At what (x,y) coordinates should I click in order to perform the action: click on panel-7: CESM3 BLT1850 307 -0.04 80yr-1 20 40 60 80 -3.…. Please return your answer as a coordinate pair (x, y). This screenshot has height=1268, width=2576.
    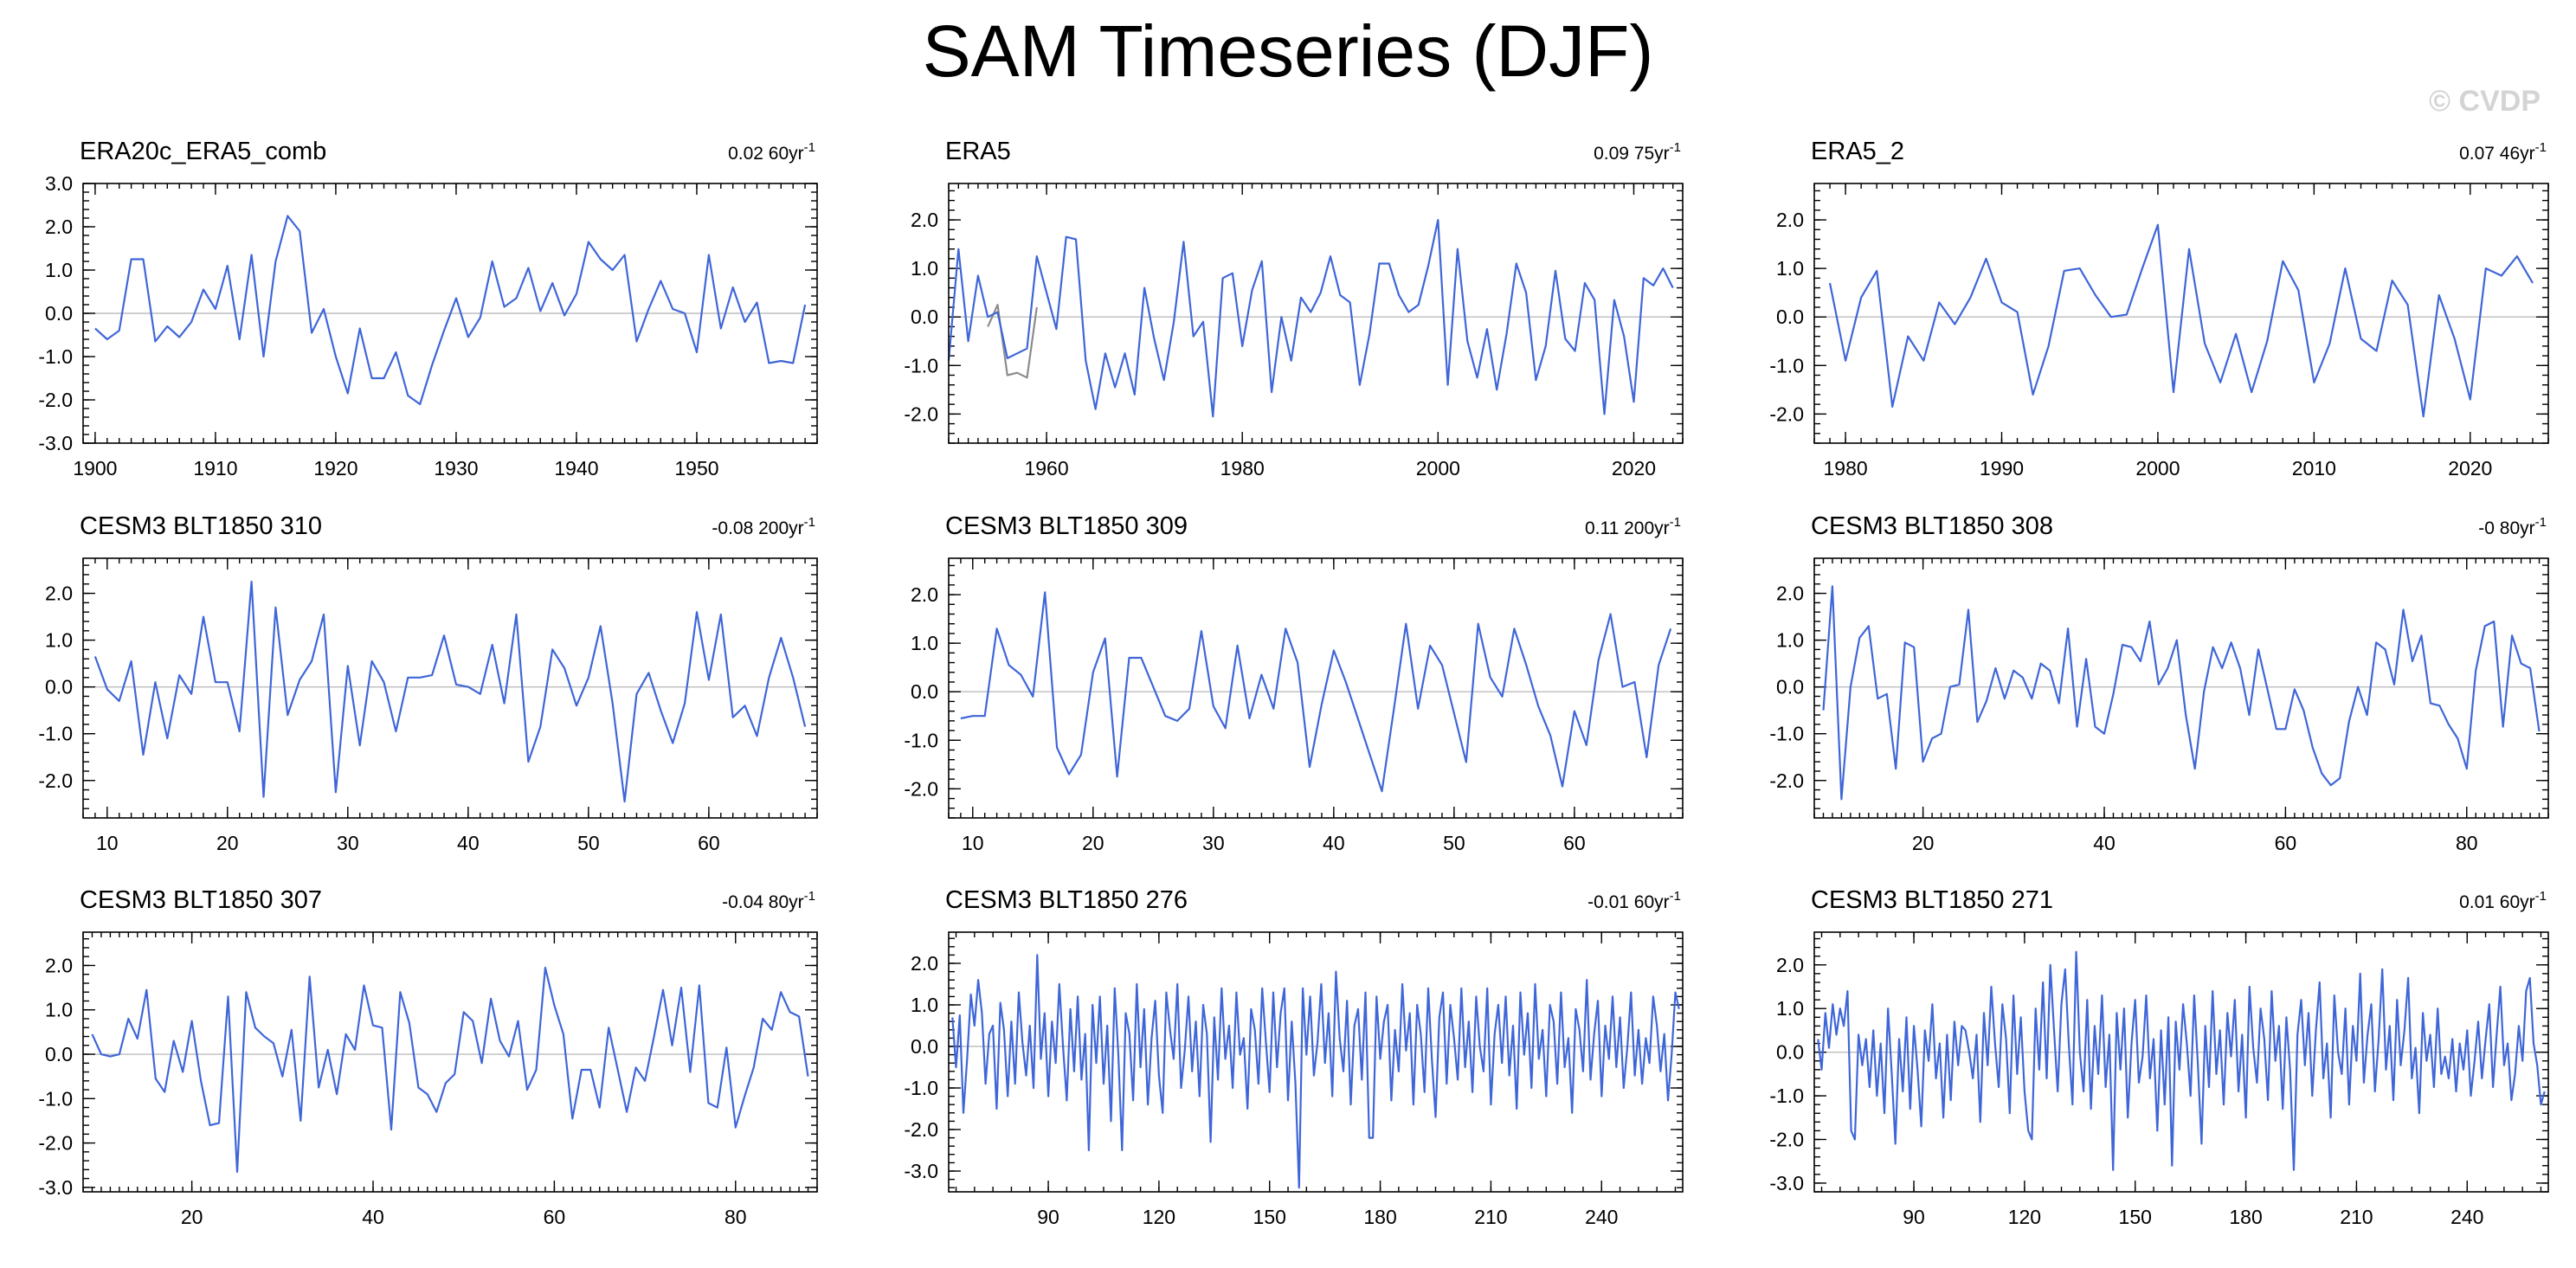
    Looking at the image, I should click on (428, 1057).